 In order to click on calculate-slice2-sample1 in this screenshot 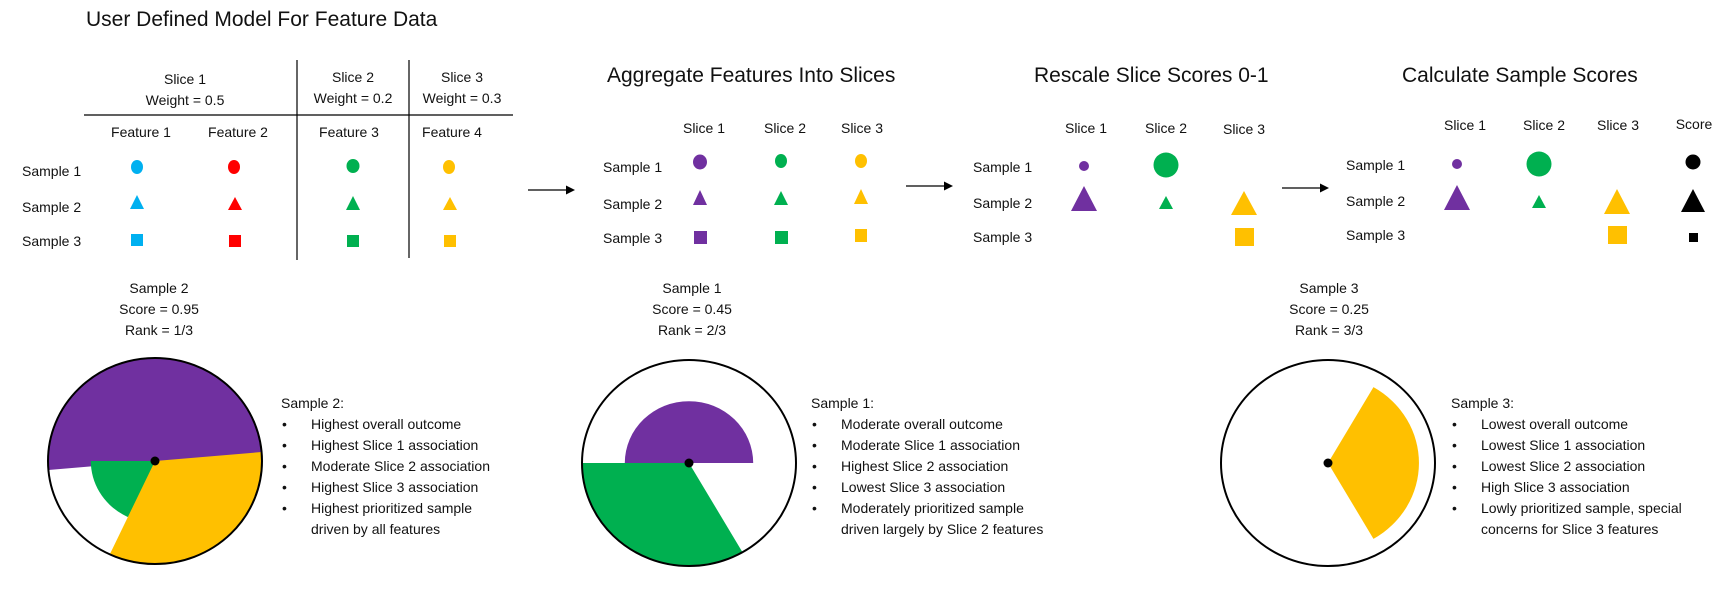, I will do `click(1539, 164)`.